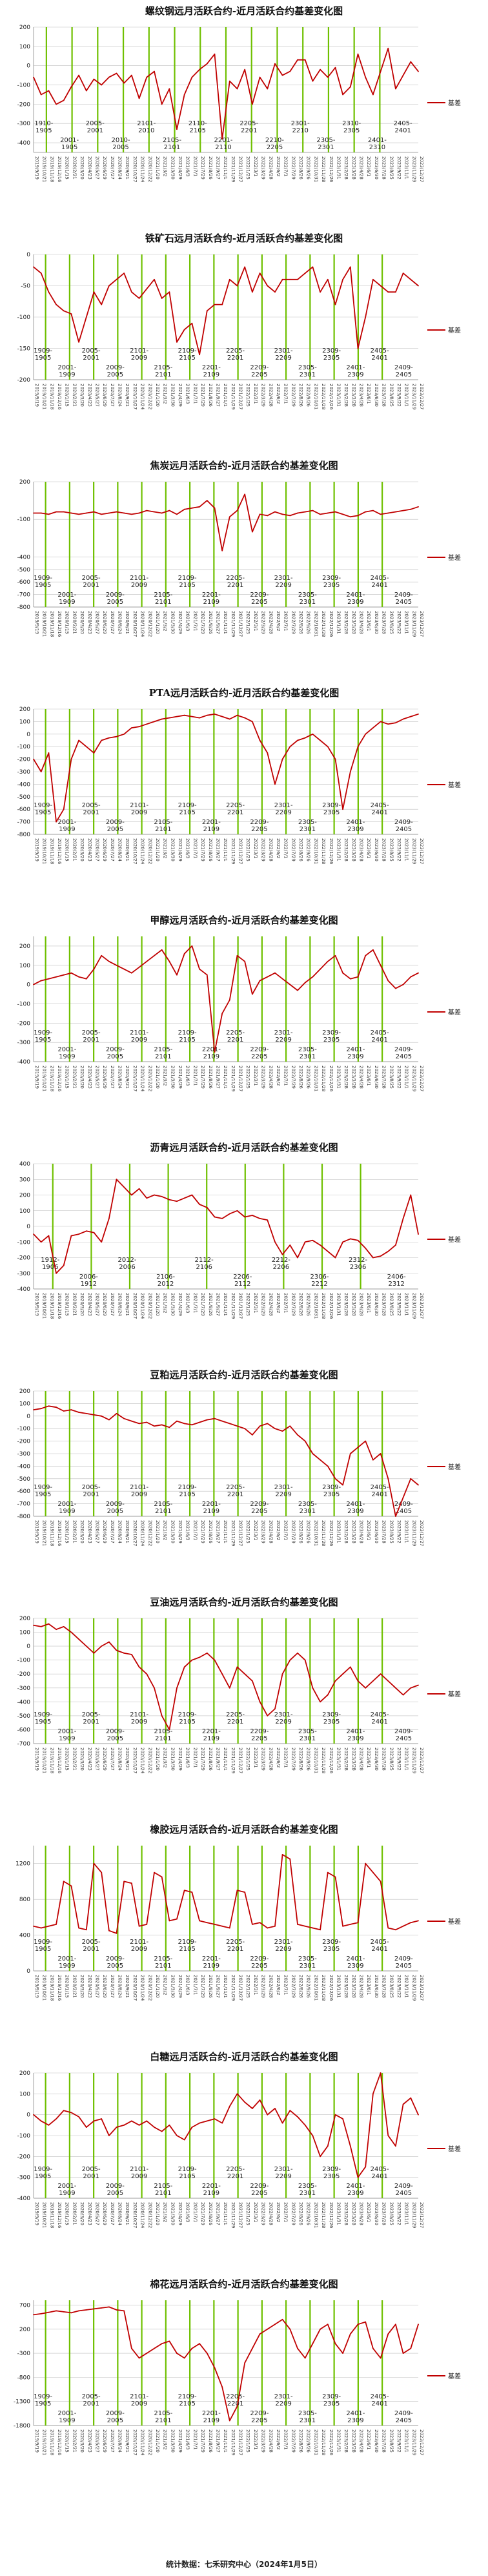 This screenshot has width=488, height=2576. I want to click on x-tick-label: 2023/11/1, so click(406, 622).